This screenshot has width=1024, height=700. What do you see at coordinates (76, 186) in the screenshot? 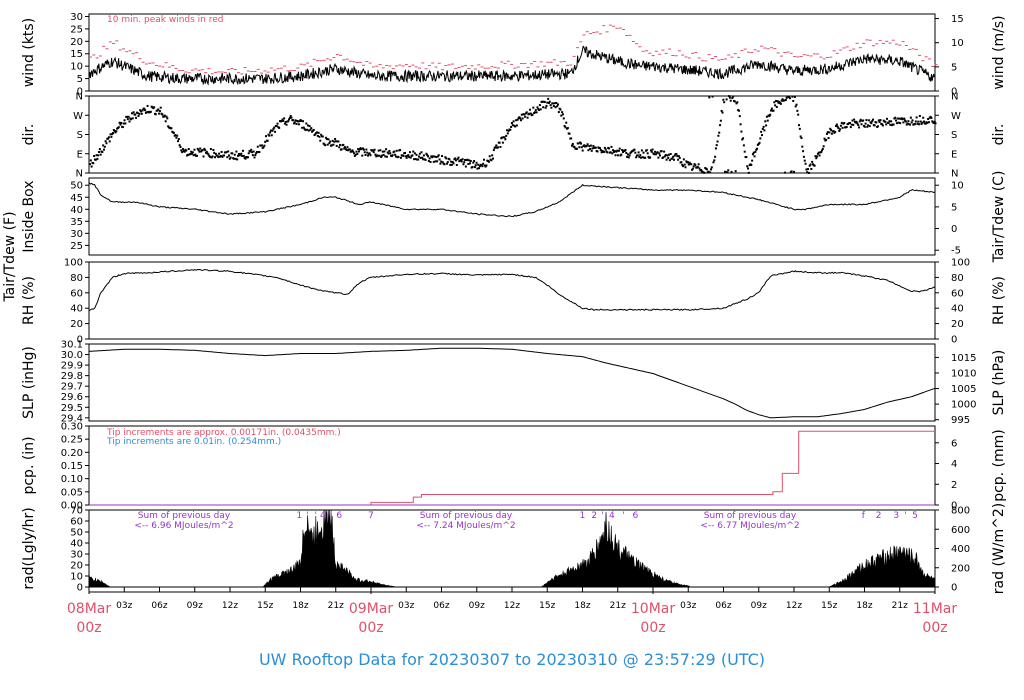
I see `ytick-label-left: 50` at bounding box center [76, 186].